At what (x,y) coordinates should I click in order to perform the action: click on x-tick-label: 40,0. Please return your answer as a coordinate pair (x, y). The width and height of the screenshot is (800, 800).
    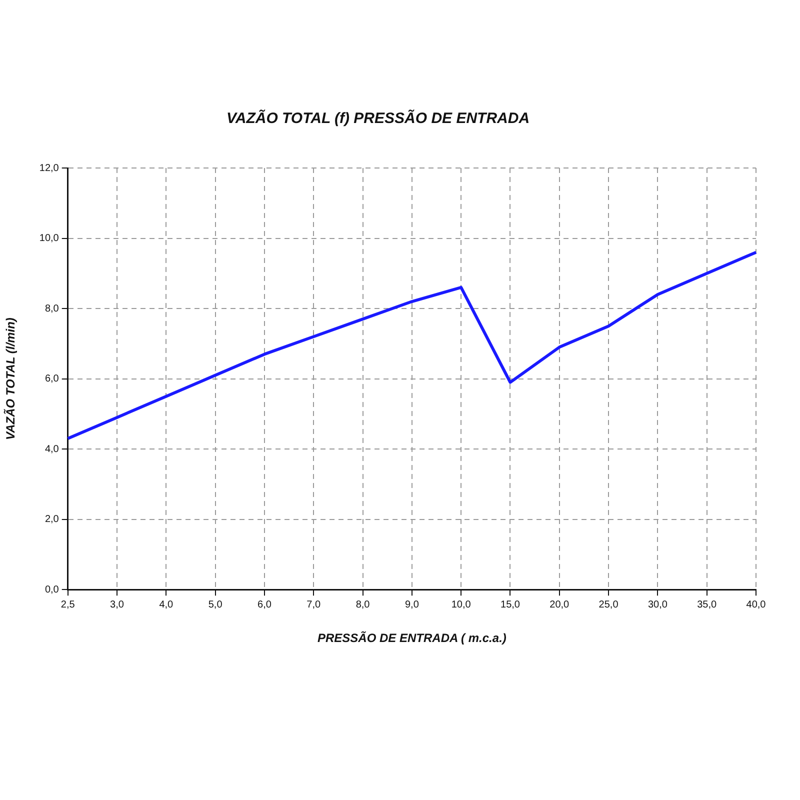
    Looking at the image, I should click on (756, 604).